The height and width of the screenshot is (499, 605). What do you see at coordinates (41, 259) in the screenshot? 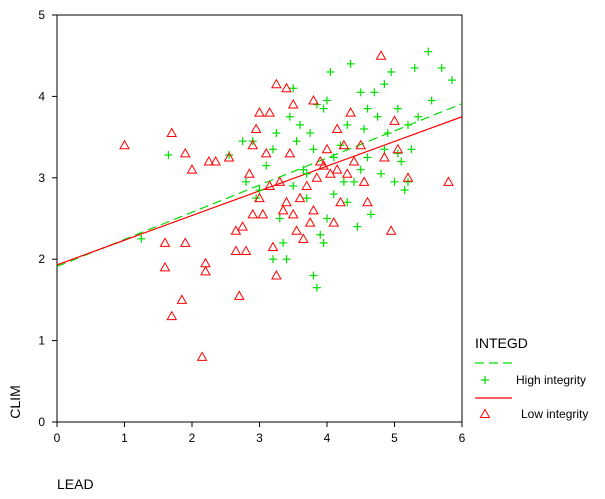
I see `y-tick-label: 2` at bounding box center [41, 259].